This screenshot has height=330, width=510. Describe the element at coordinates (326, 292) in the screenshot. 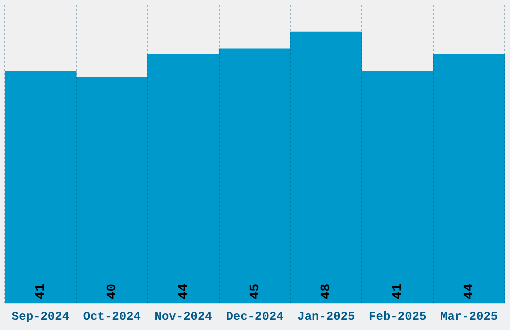

I see `data-label: 48` at that location.